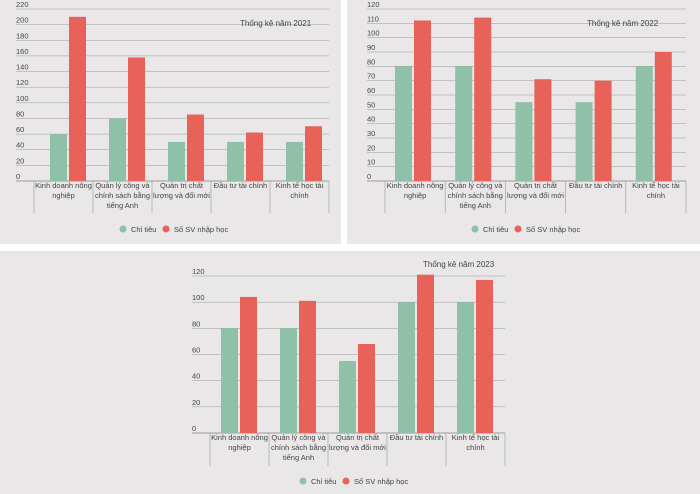 This screenshot has width=700, height=494. I want to click on y-tick-label: 40, so click(196, 376).